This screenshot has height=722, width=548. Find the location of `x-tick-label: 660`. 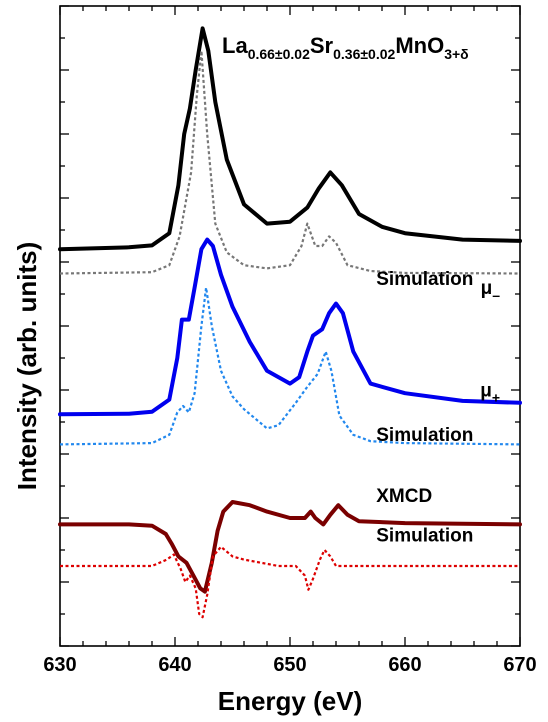

x-tick-label: 660 is located at coordinates (404, 665).